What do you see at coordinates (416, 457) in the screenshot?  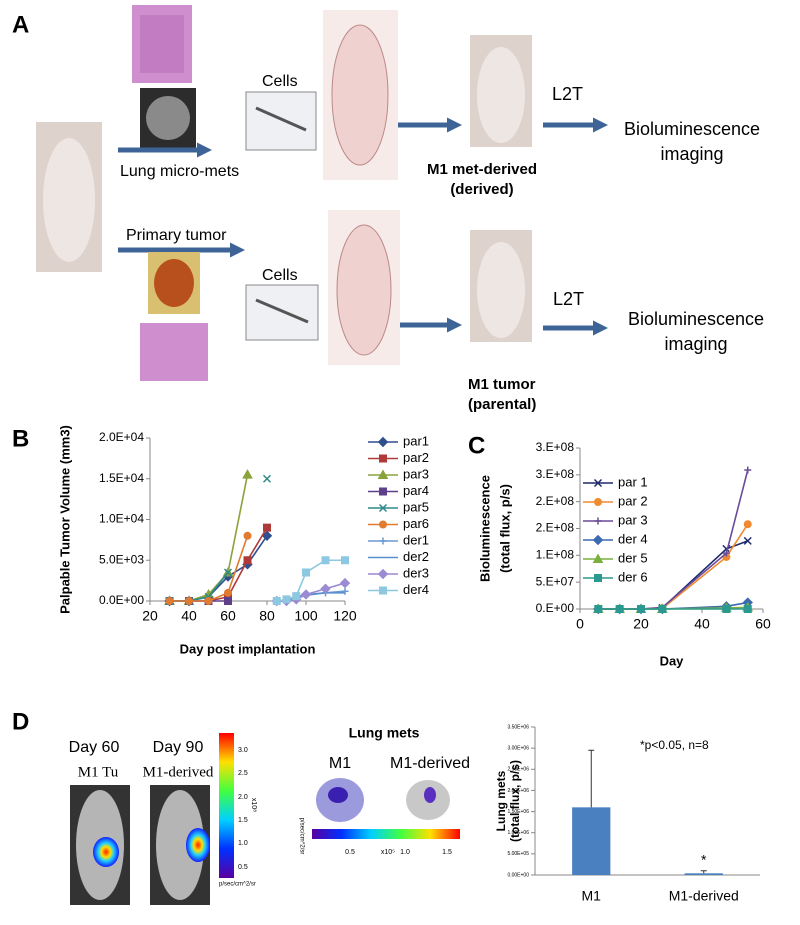 I see `legend-label: par2` at bounding box center [416, 457].